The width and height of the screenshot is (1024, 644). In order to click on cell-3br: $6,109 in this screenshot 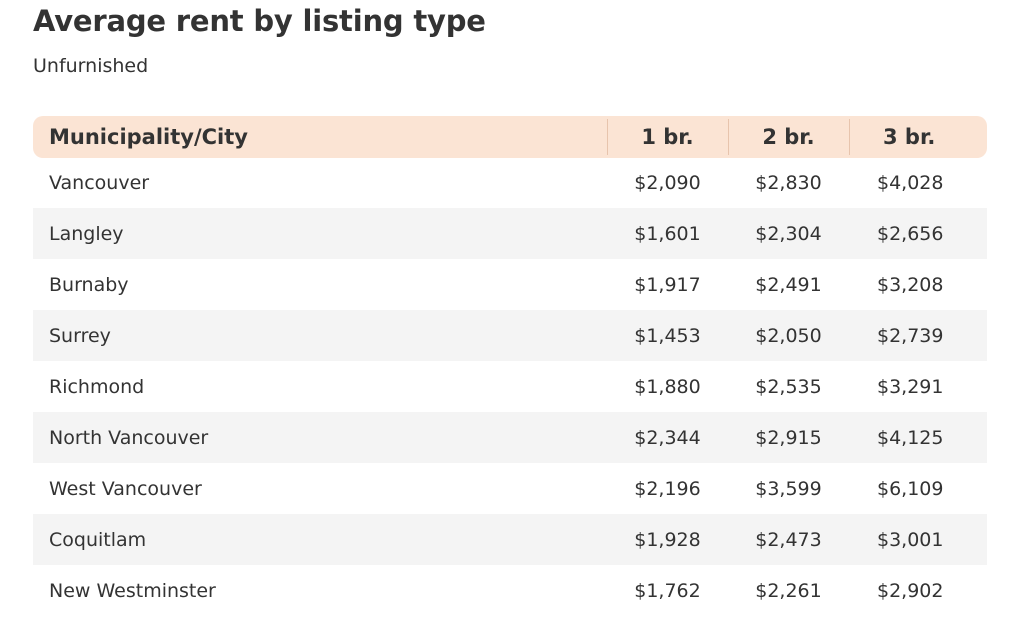, I will do `click(910, 488)`.